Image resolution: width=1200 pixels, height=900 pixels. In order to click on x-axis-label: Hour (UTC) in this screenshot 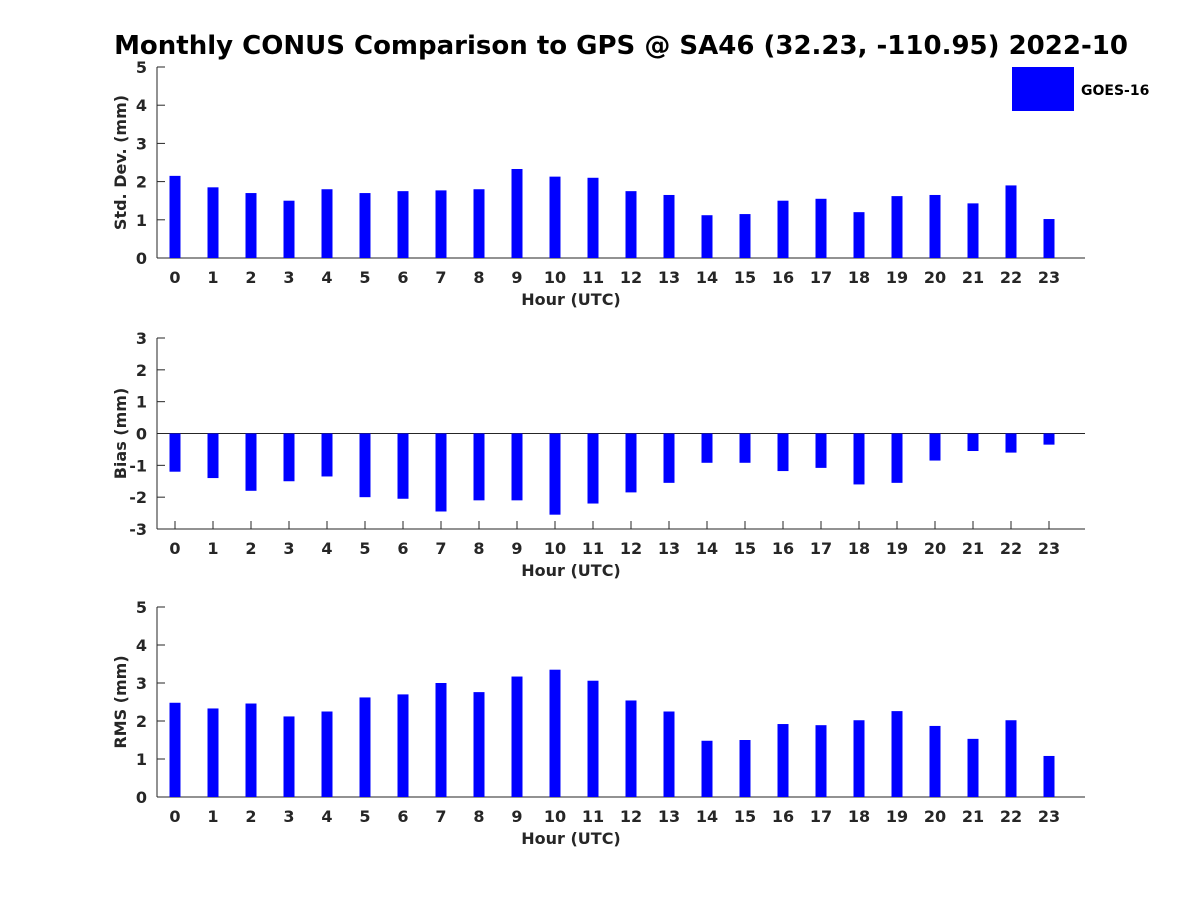, I will do `click(571, 570)`.